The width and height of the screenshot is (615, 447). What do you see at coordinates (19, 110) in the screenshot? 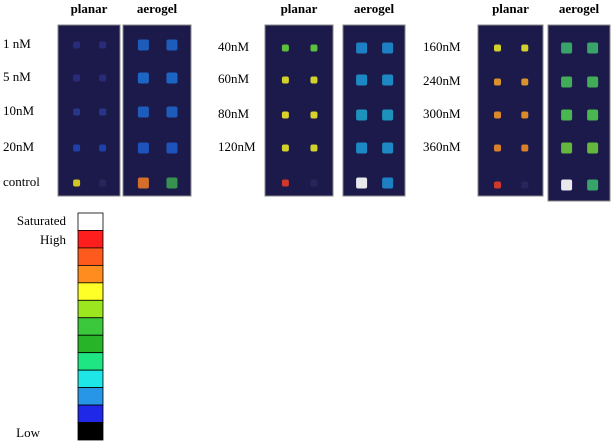
I see `row-label: 10nM` at bounding box center [19, 110].